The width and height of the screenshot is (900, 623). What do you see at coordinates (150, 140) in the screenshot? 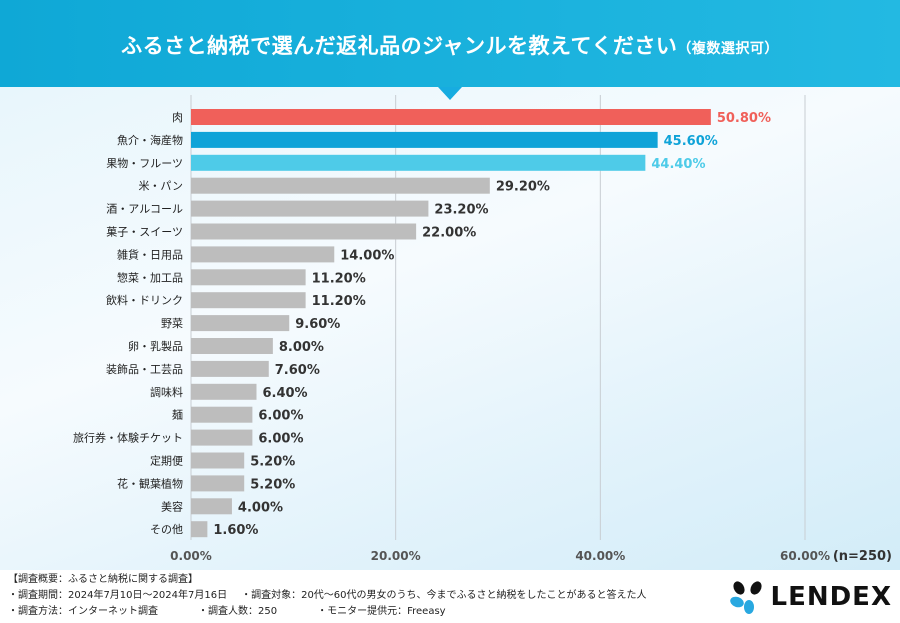
I see `category-label: 魚介・海産物` at bounding box center [150, 140].